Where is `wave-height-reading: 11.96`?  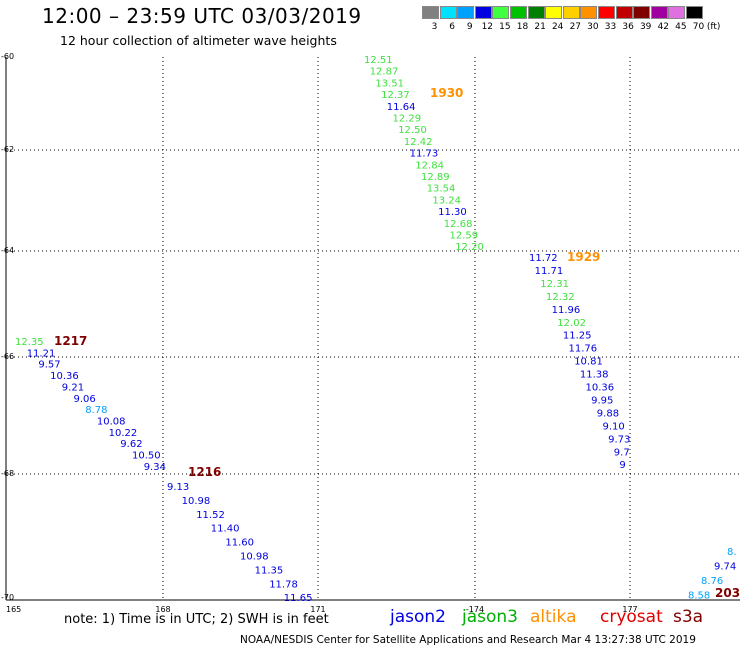
wave-height-reading: 11.96 is located at coordinates (566, 310).